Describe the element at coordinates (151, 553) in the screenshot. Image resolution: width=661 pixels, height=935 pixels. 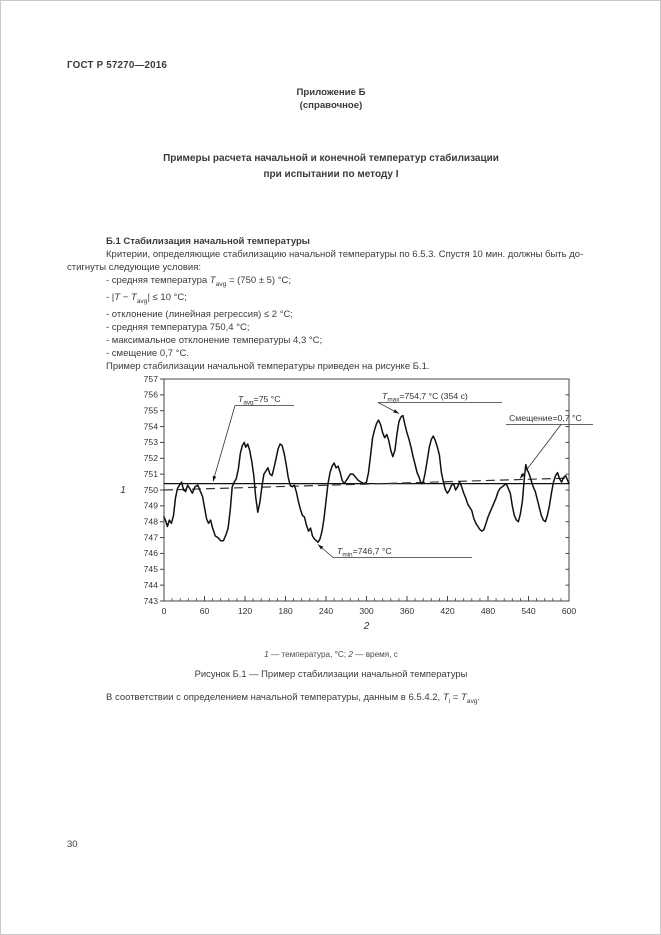
I see `y-tick-label: 746` at that location.